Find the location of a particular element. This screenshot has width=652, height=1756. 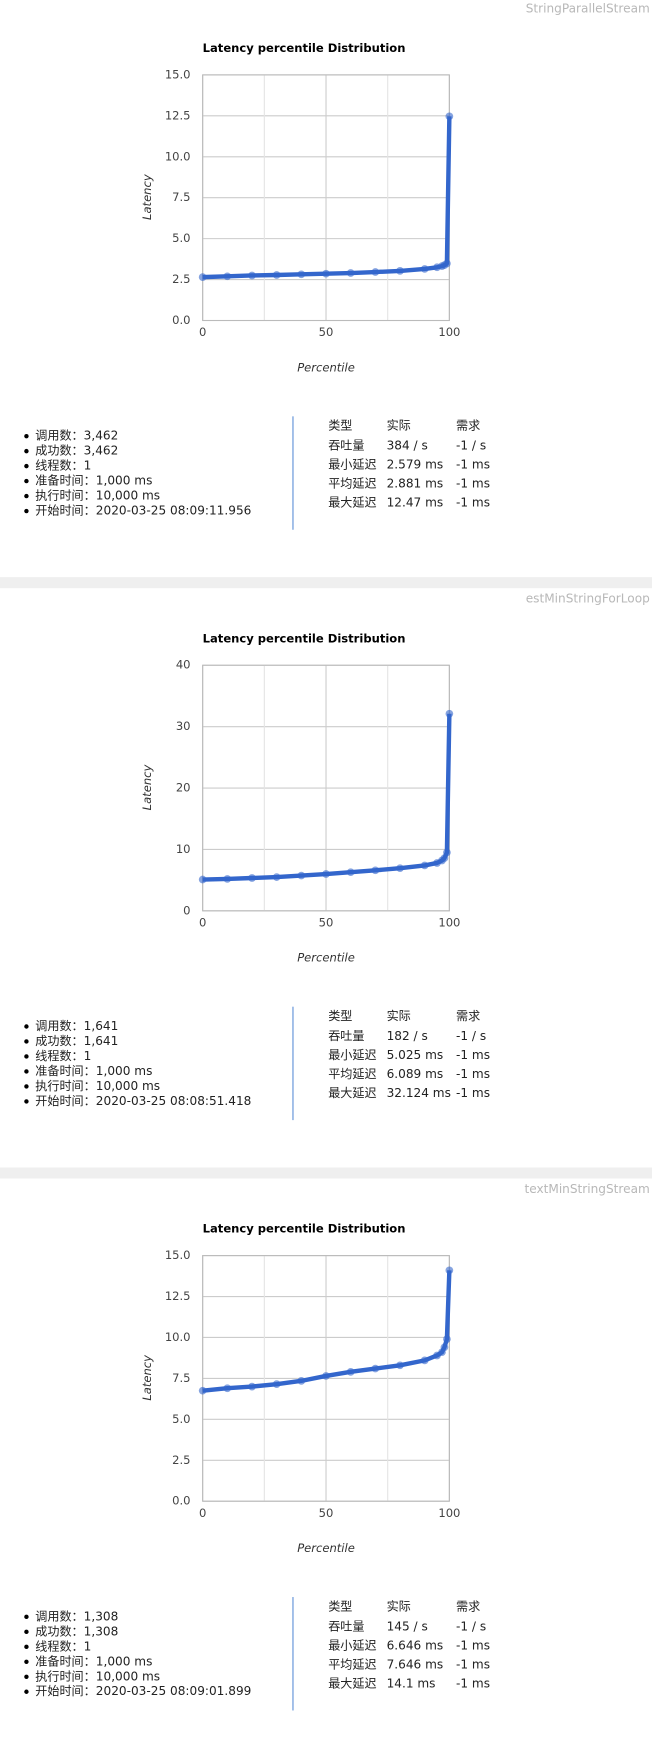

table-cell: 5.025 ms is located at coordinates (415, 1055).